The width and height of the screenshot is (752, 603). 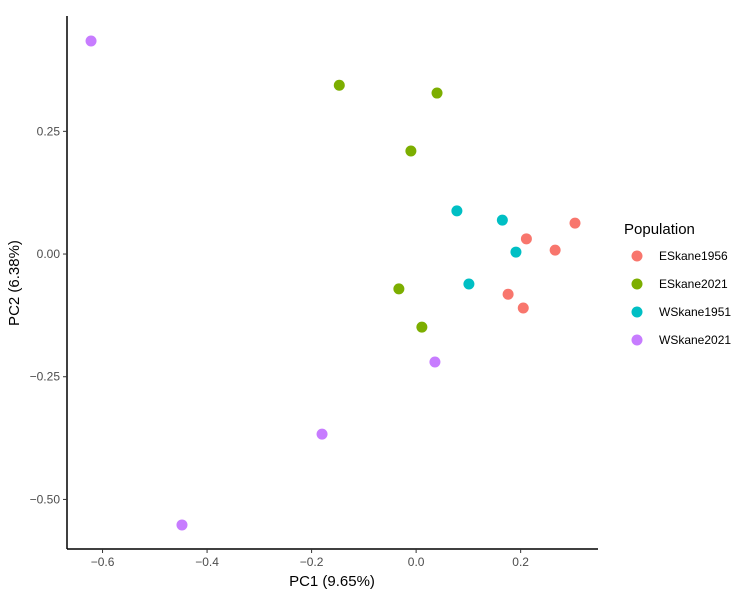 What do you see at coordinates (520, 562) in the screenshot?
I see `x-tick-label: 0.2` at bounding box center [520, 562].